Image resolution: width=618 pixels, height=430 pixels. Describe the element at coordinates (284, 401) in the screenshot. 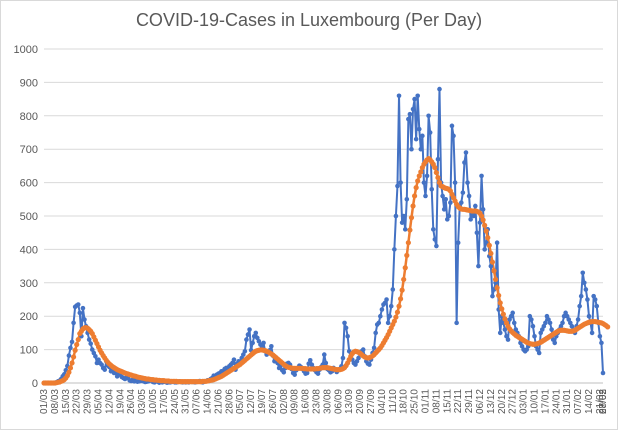

I see `x-tick-label: 02/08` at that location.